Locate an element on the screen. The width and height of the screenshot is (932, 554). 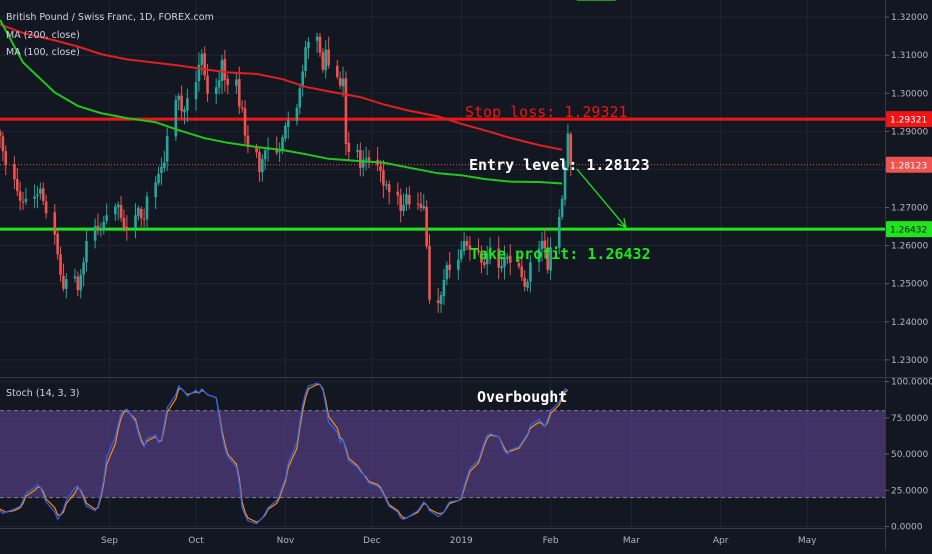
stoch-tick-label: 100.0000 is located at coordinates (911, 383).